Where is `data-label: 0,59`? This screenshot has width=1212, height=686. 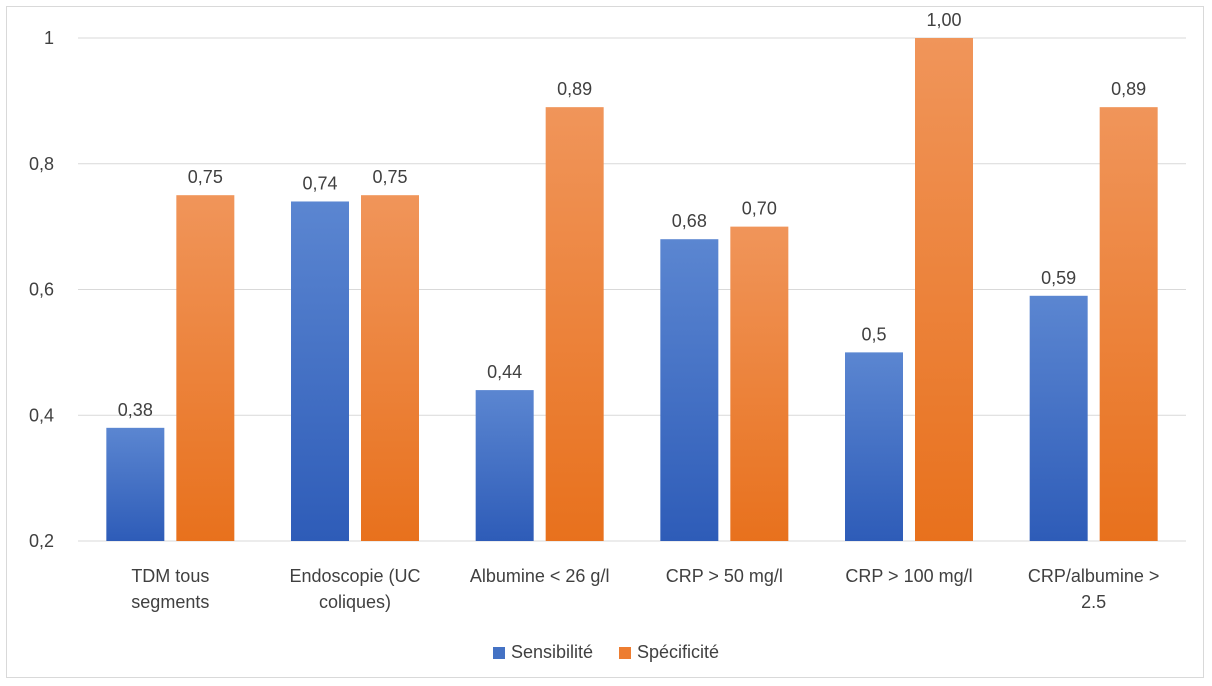 data-label: 0,59 is located at coordinates (1058, 278).